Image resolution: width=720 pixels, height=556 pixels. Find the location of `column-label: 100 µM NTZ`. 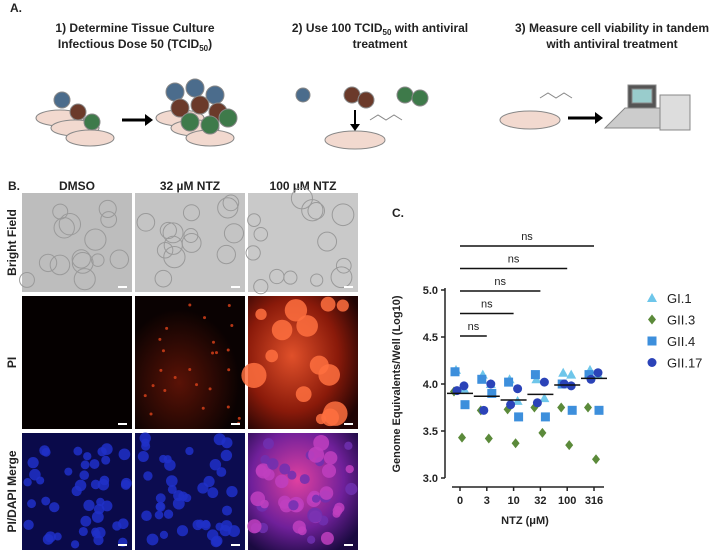

column-label: 100 µM NTZ is located at coordinates (303, 186).